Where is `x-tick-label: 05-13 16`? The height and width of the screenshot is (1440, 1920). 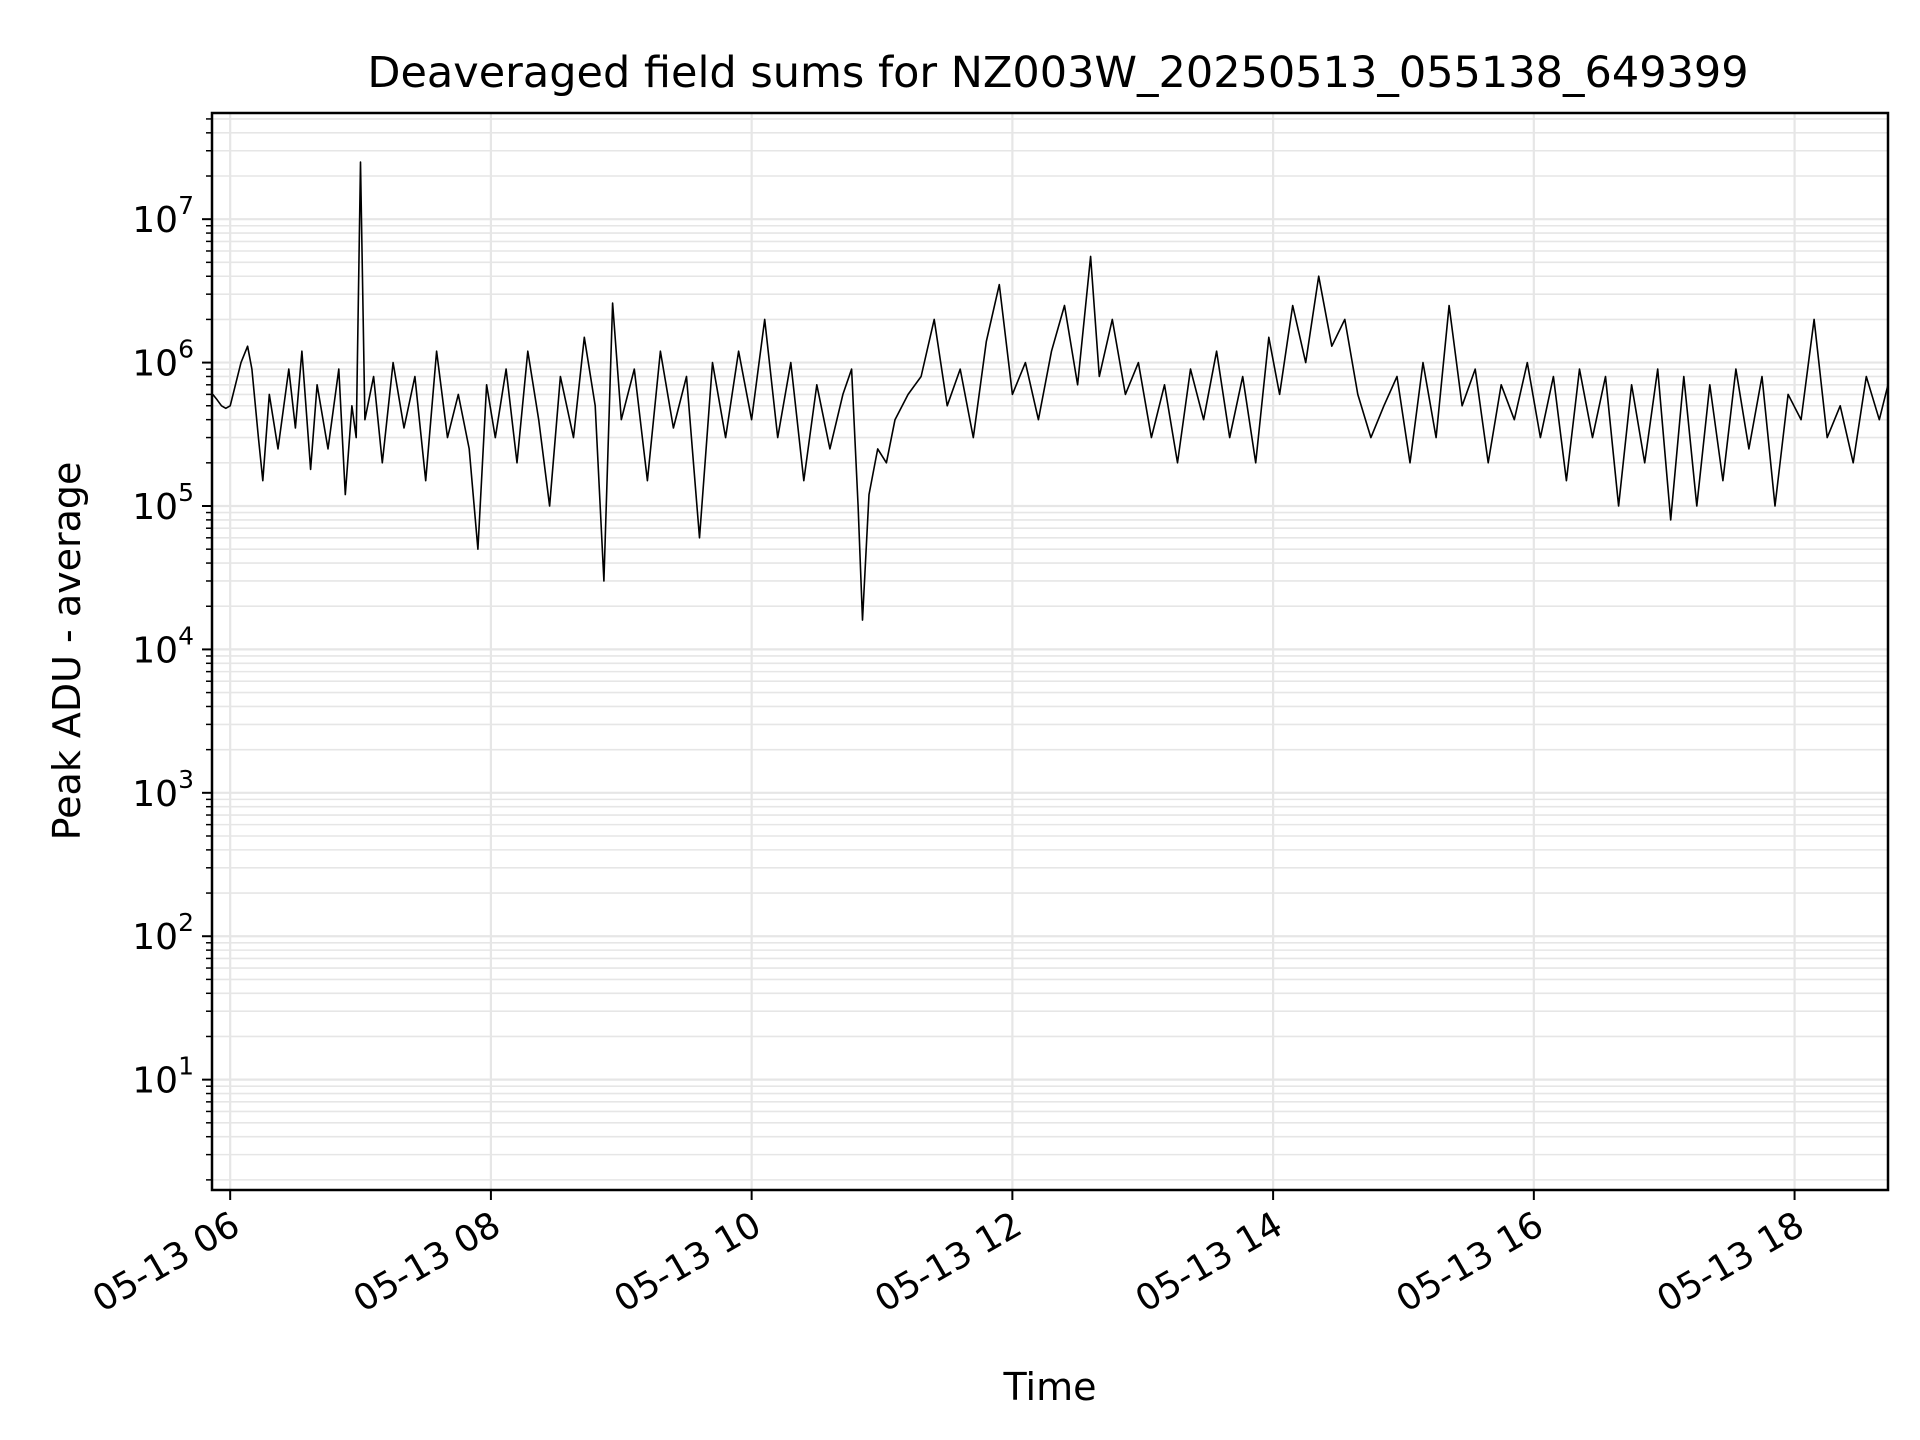
x-tick-label: 05-13 16 is located at coordinates (1470, 1262).